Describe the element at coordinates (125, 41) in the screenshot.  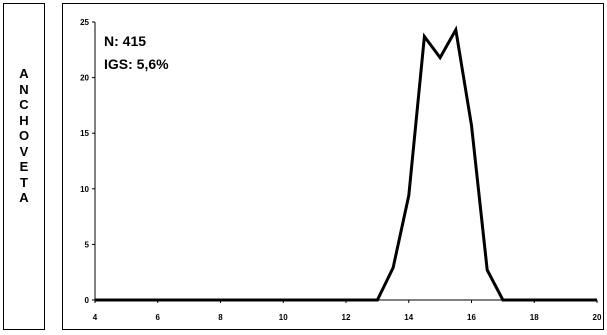
I see `sample-size-annotation: N: 415` at that location.